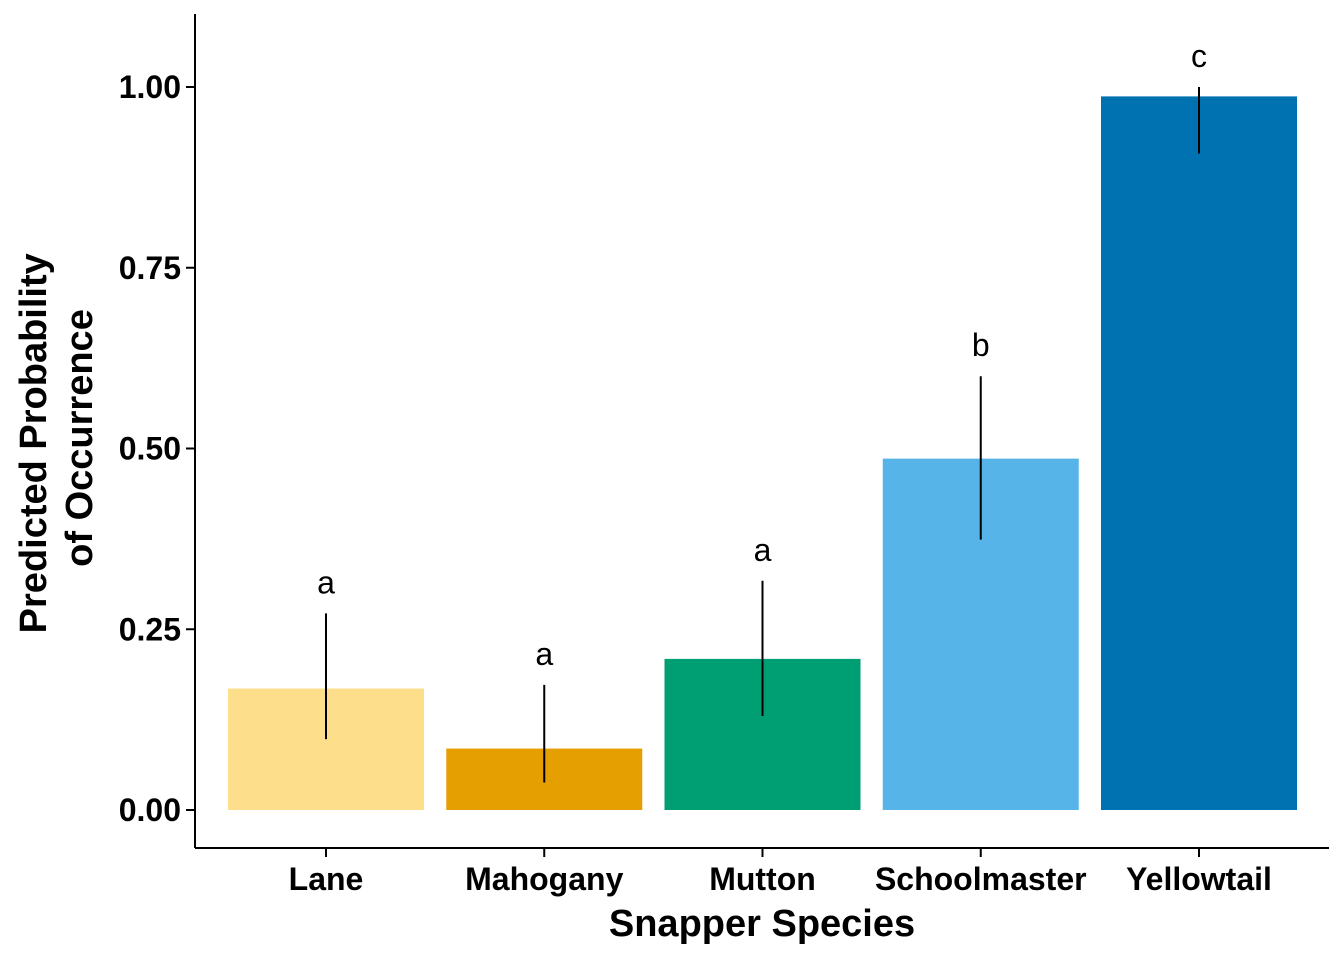 The width and height of the screenshot is (1344, 960). Describe the element at coordinates (150, 268) in the screenshot. I see `y-tick-label: 0.75` at that location.